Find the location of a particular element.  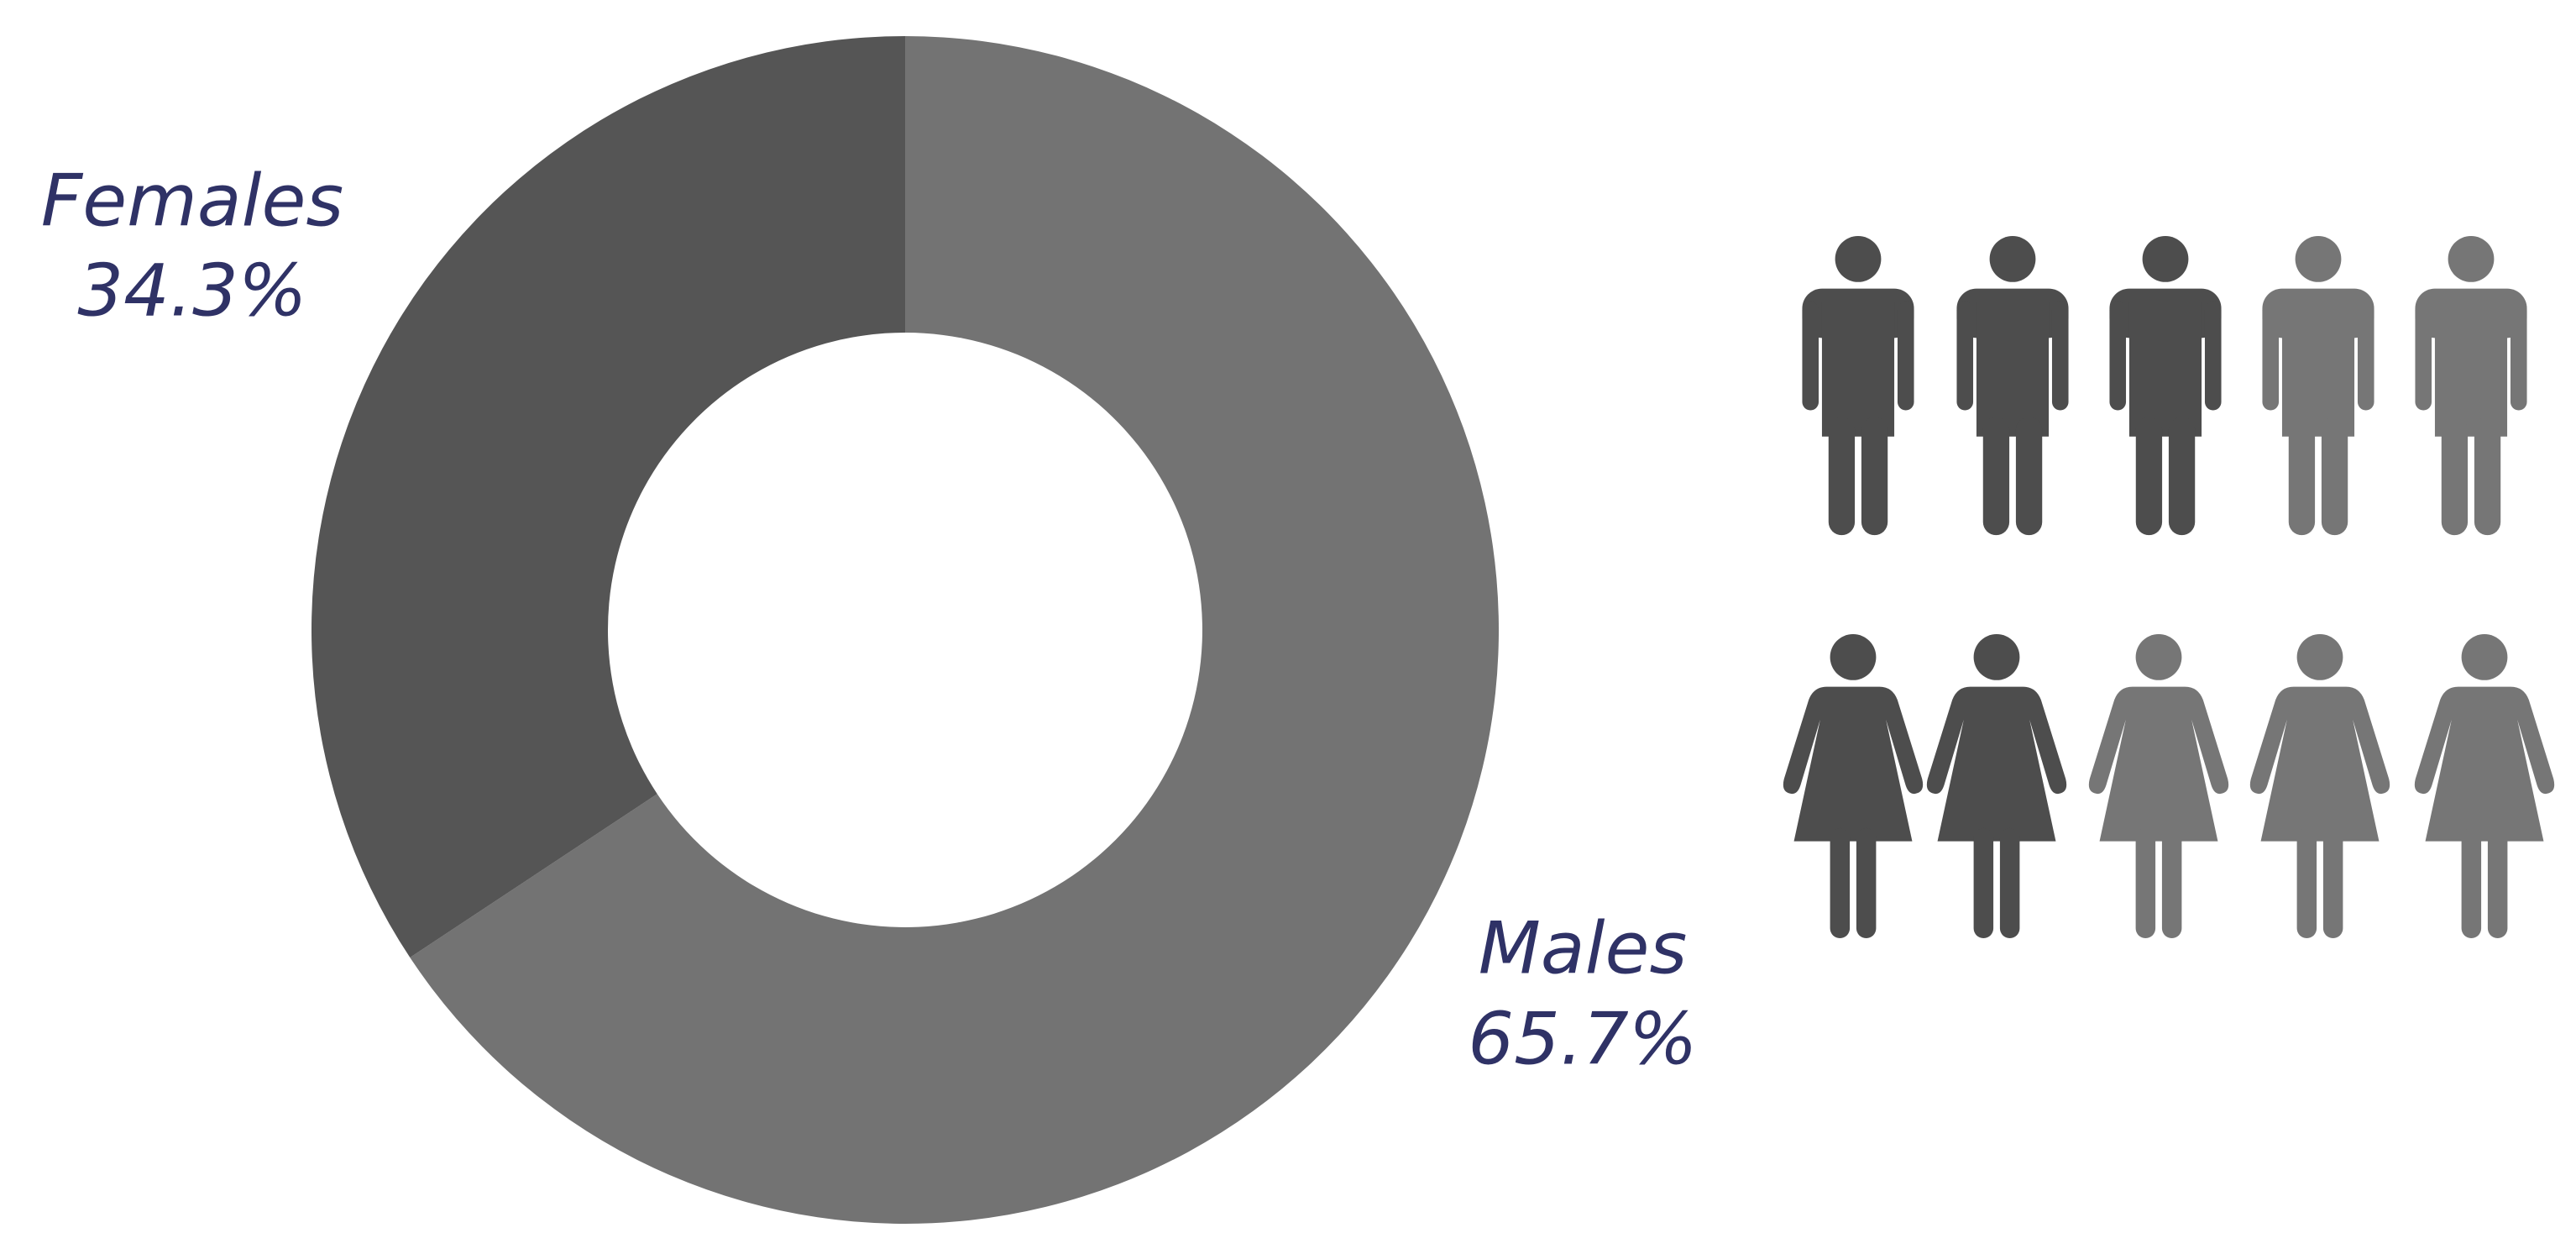

slice-value-label: 65.7% is located at coordinates (1582, 1039).